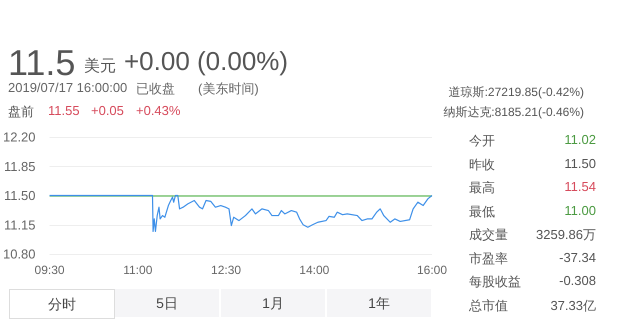 Image resolution: width=640 pixels, height=326 pixels. I want to click on text: 已收盘, so click(155, 89).